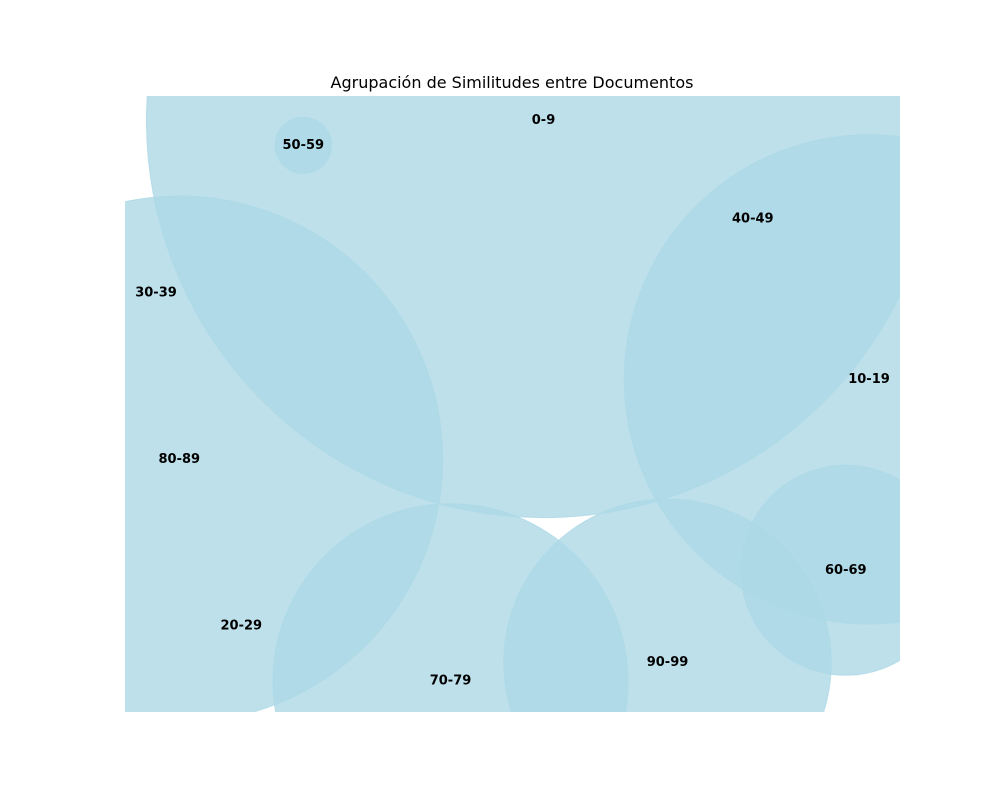  I want to click on bubble-label-70-79: 70-79, so click(451, 681).